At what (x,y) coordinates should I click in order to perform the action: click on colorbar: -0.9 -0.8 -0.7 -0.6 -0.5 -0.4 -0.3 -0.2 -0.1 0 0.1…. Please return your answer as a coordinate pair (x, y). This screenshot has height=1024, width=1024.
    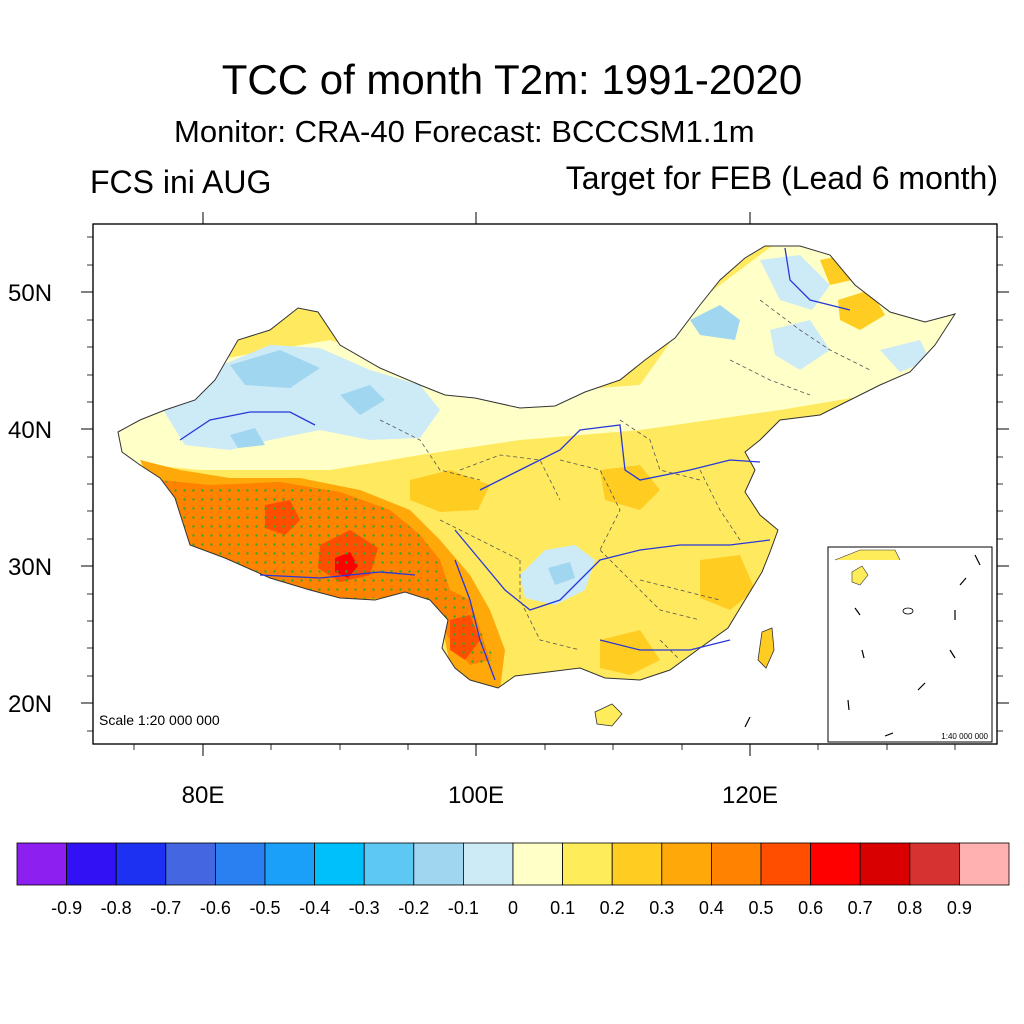
    Looking at the image, I should click on (513, 880).